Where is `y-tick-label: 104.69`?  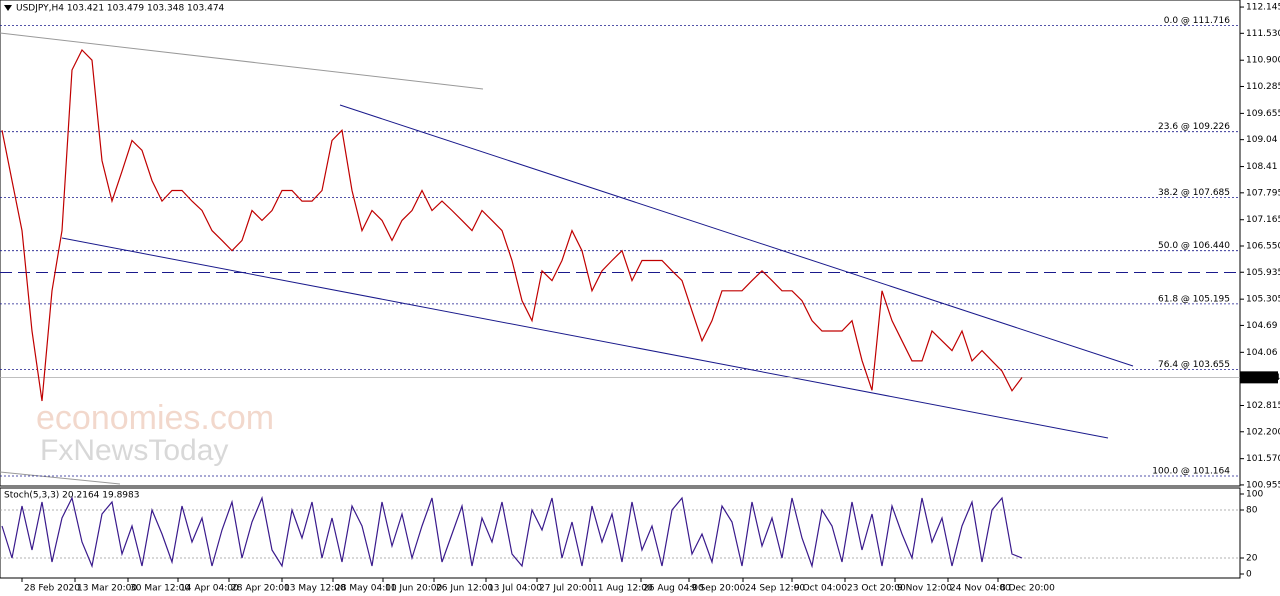 y-tick-label: 104.69 is located at coordinates (1262, 326).